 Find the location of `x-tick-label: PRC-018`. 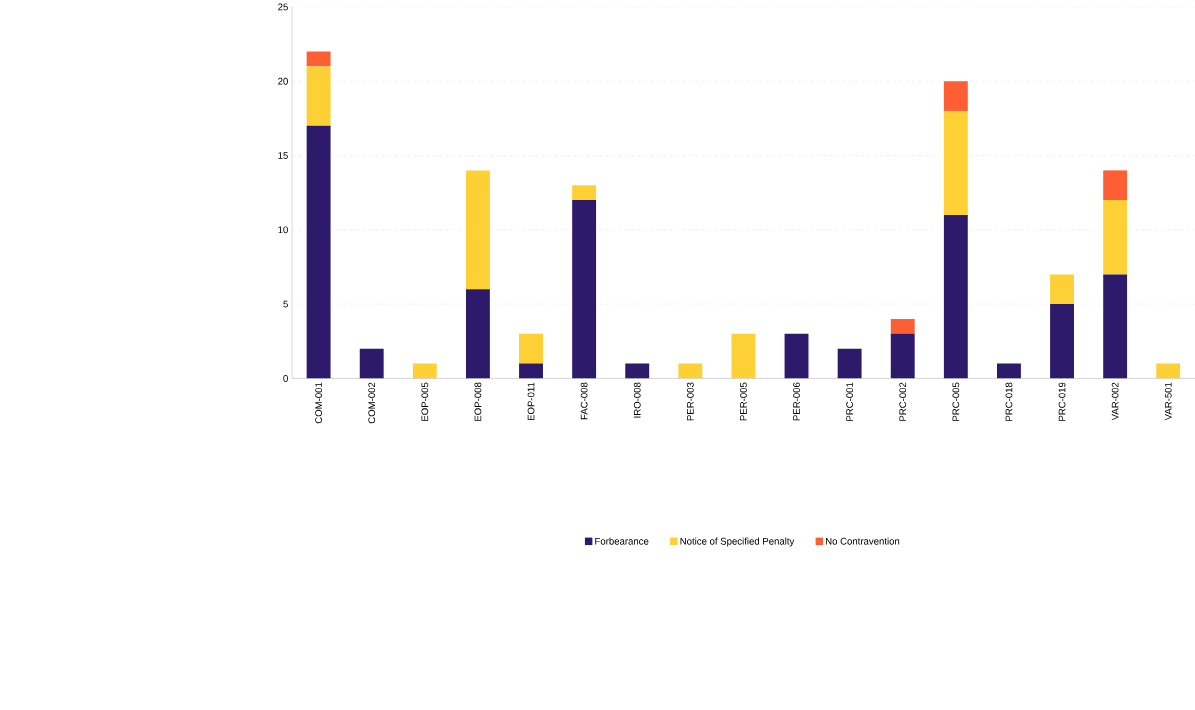

x-tick-label: PRC-018 is located at coordinates (1009, 401).